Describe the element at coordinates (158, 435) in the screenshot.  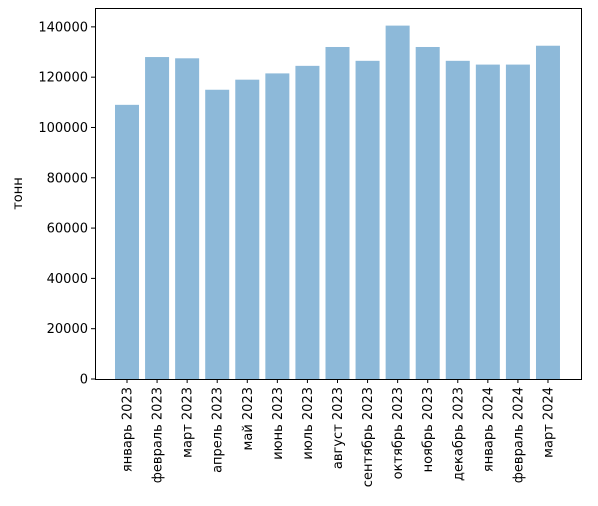
I see `x-tick-label: февраль 2023` at that location.